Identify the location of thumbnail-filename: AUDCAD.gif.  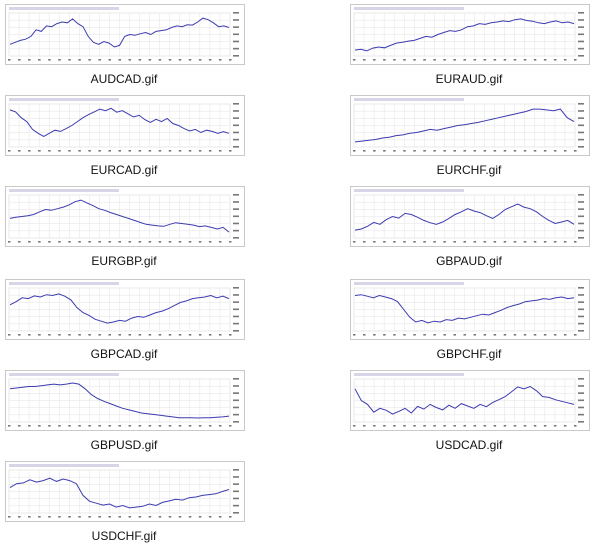
(124, 79).